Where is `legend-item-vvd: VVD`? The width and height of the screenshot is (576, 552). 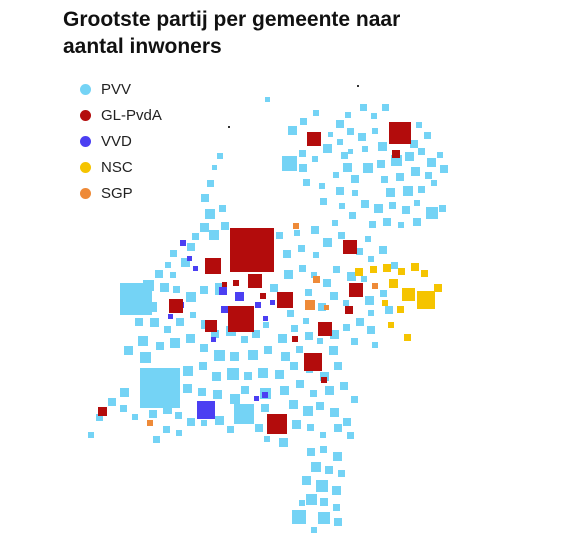
legend-item-vvd: VVD is located at coordinates (121, 141).